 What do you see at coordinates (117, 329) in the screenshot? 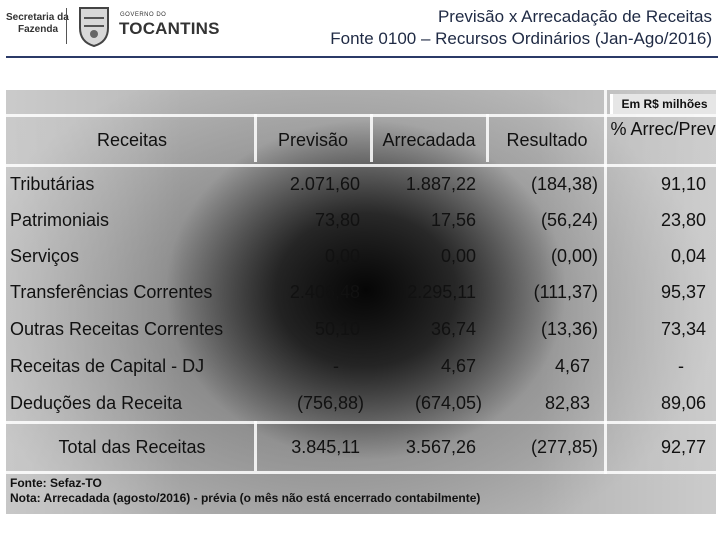
I see `row-label: Outras Receitas Correntes` at bounding box center [117, 329].